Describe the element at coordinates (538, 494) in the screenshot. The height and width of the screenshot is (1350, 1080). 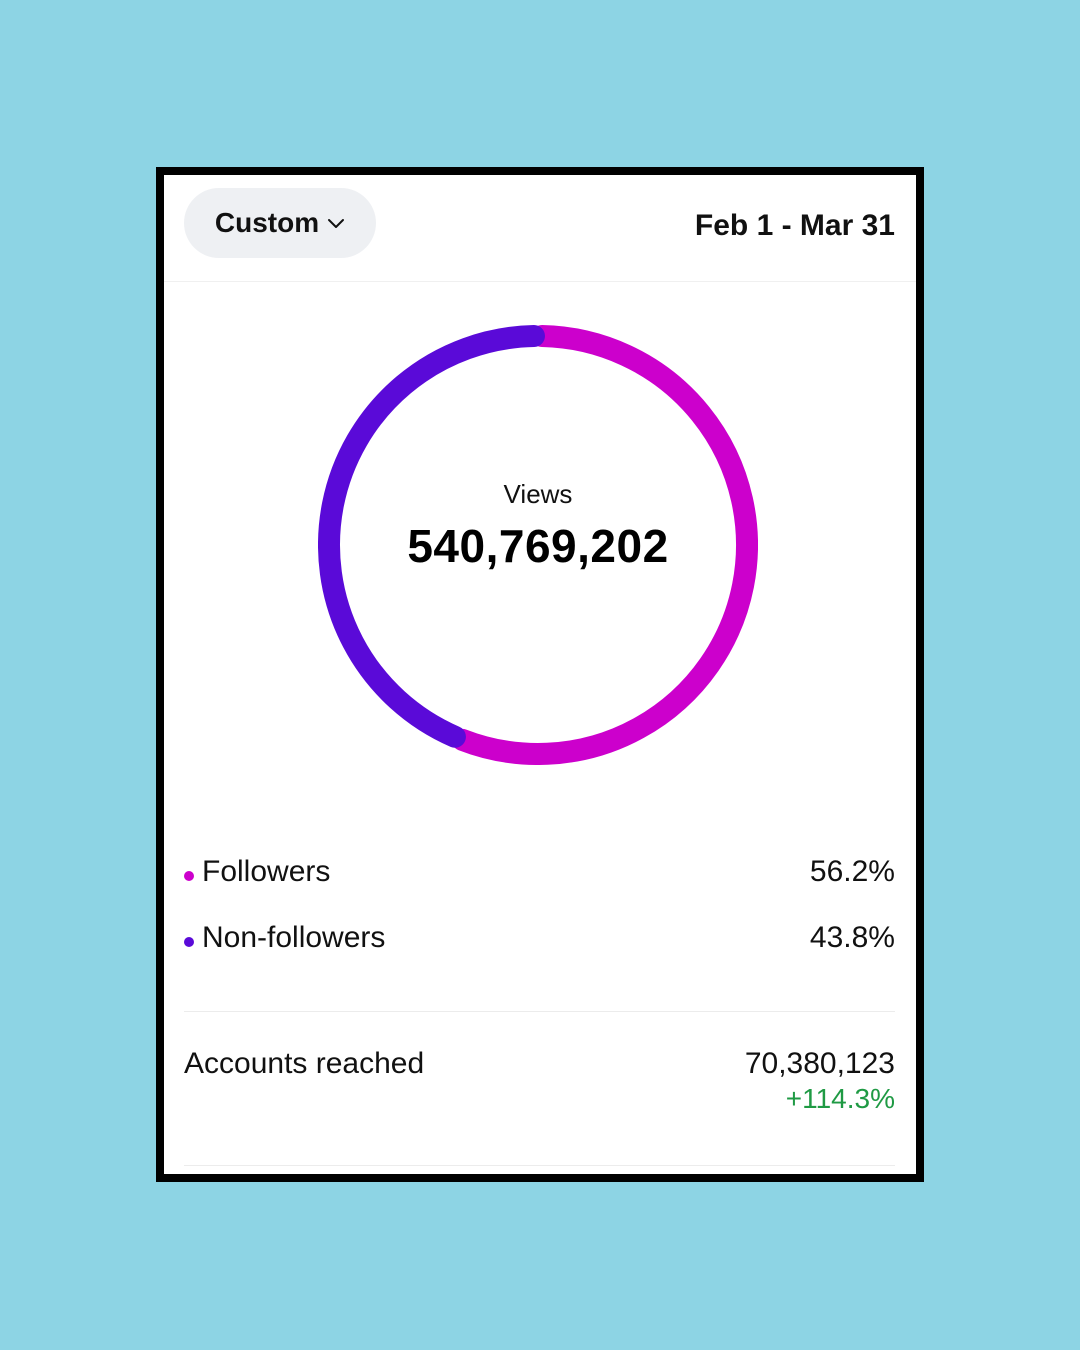
I see `views-title: Views` at that location.